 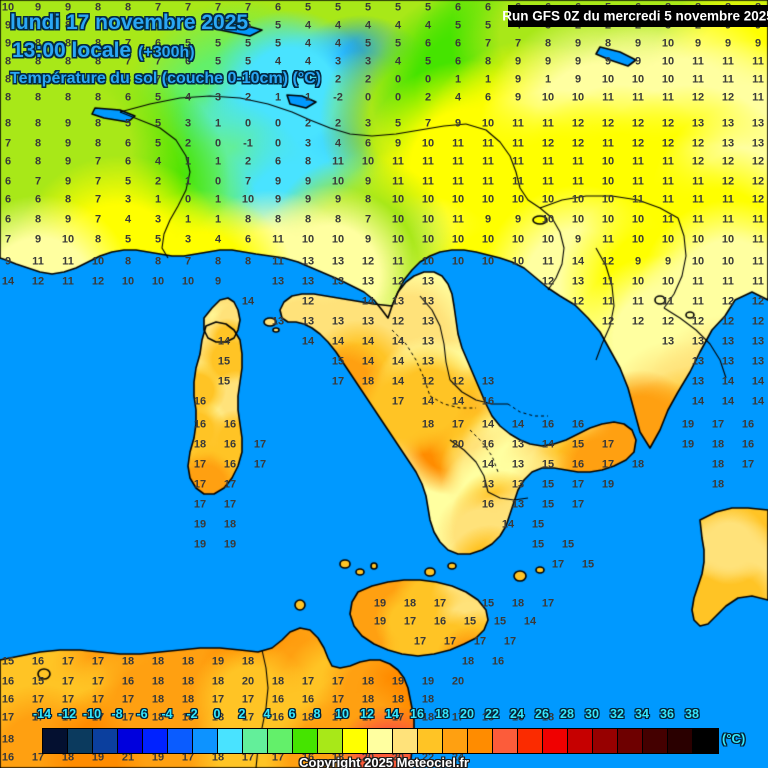 What do you see at coordinates (467, 714) in the screenshot?
I see `legend-tick: 20` at bounding box center [467, 714].